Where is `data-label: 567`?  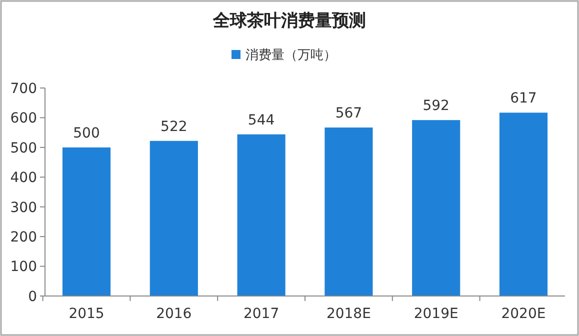
data-label: 567 is located at coordinates (348, 114).